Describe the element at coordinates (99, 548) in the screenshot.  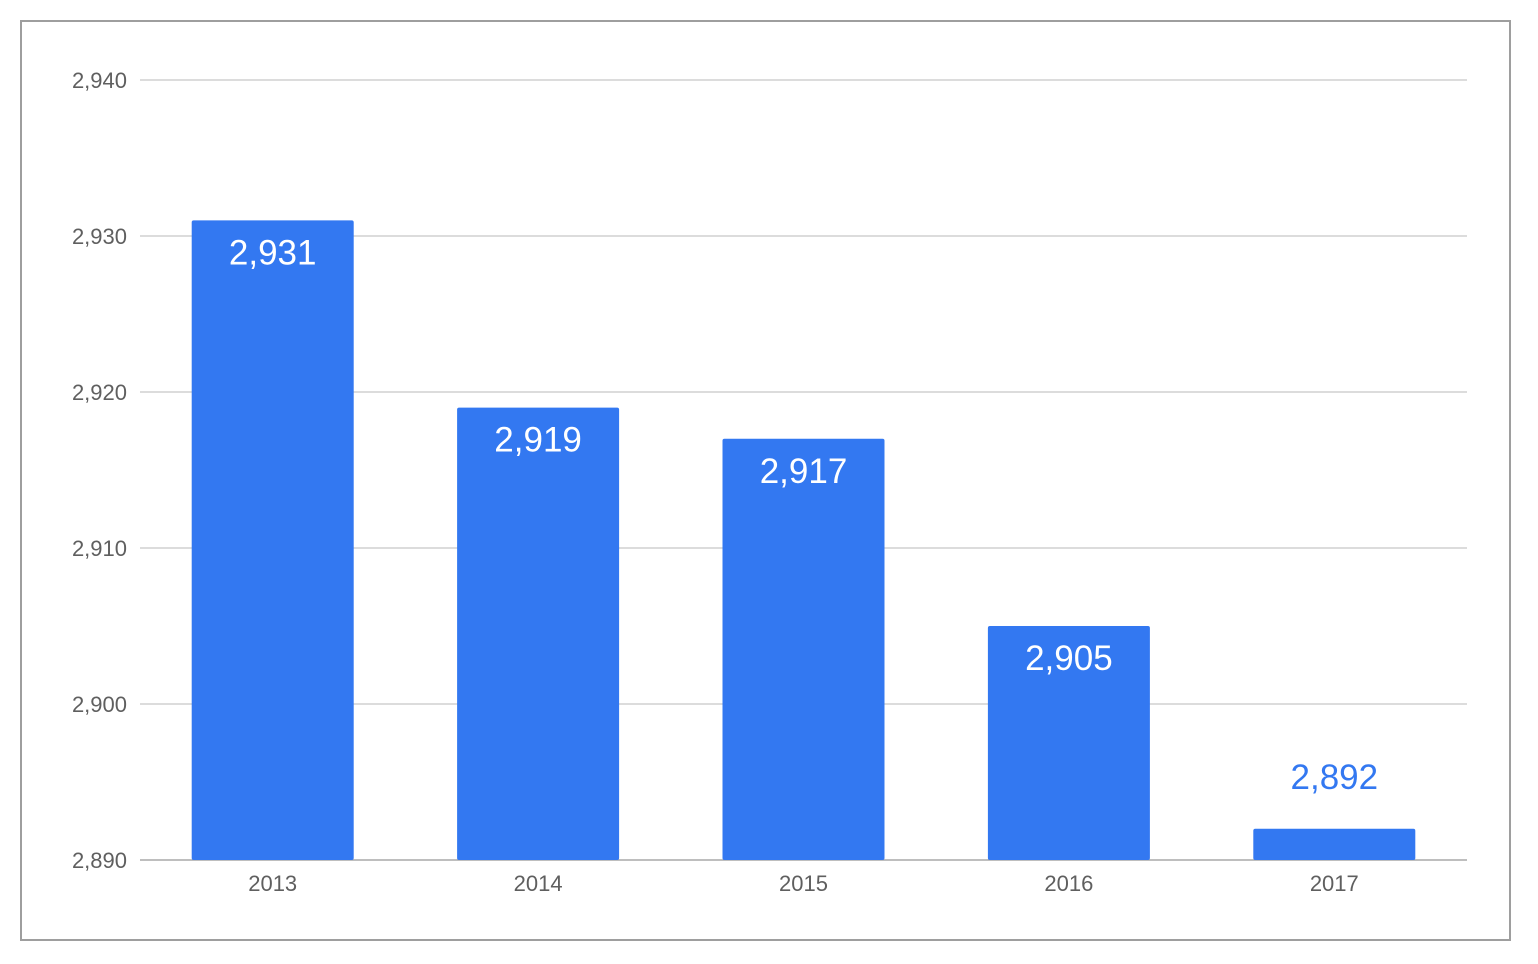
I see `y-tick-label: 2,910` at that location.